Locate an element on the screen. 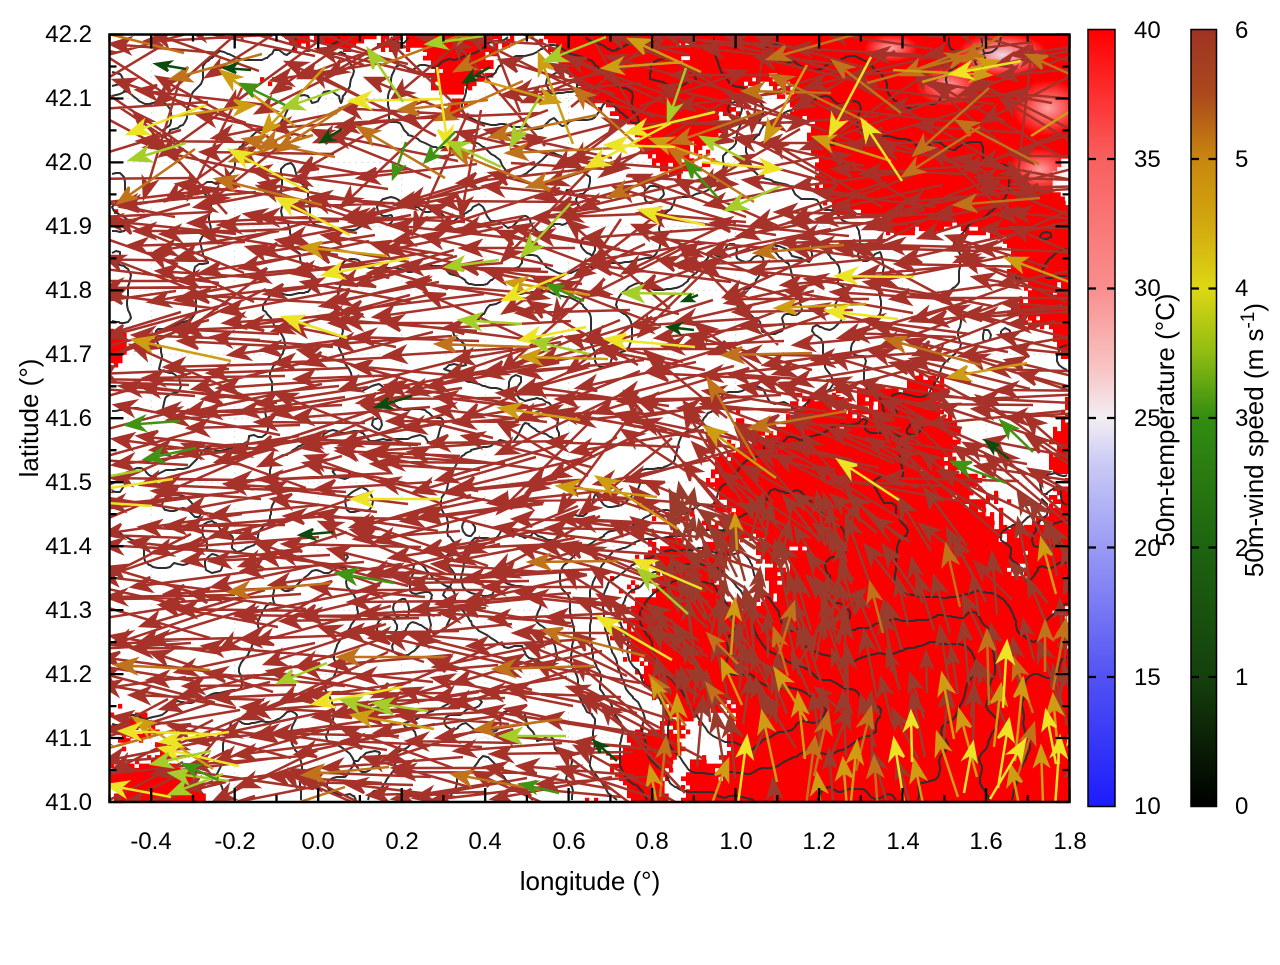 Image resolution: width=1280 pixels, height=965 pixels. svg-text: 42.1 is located at coordinates (68, 98).